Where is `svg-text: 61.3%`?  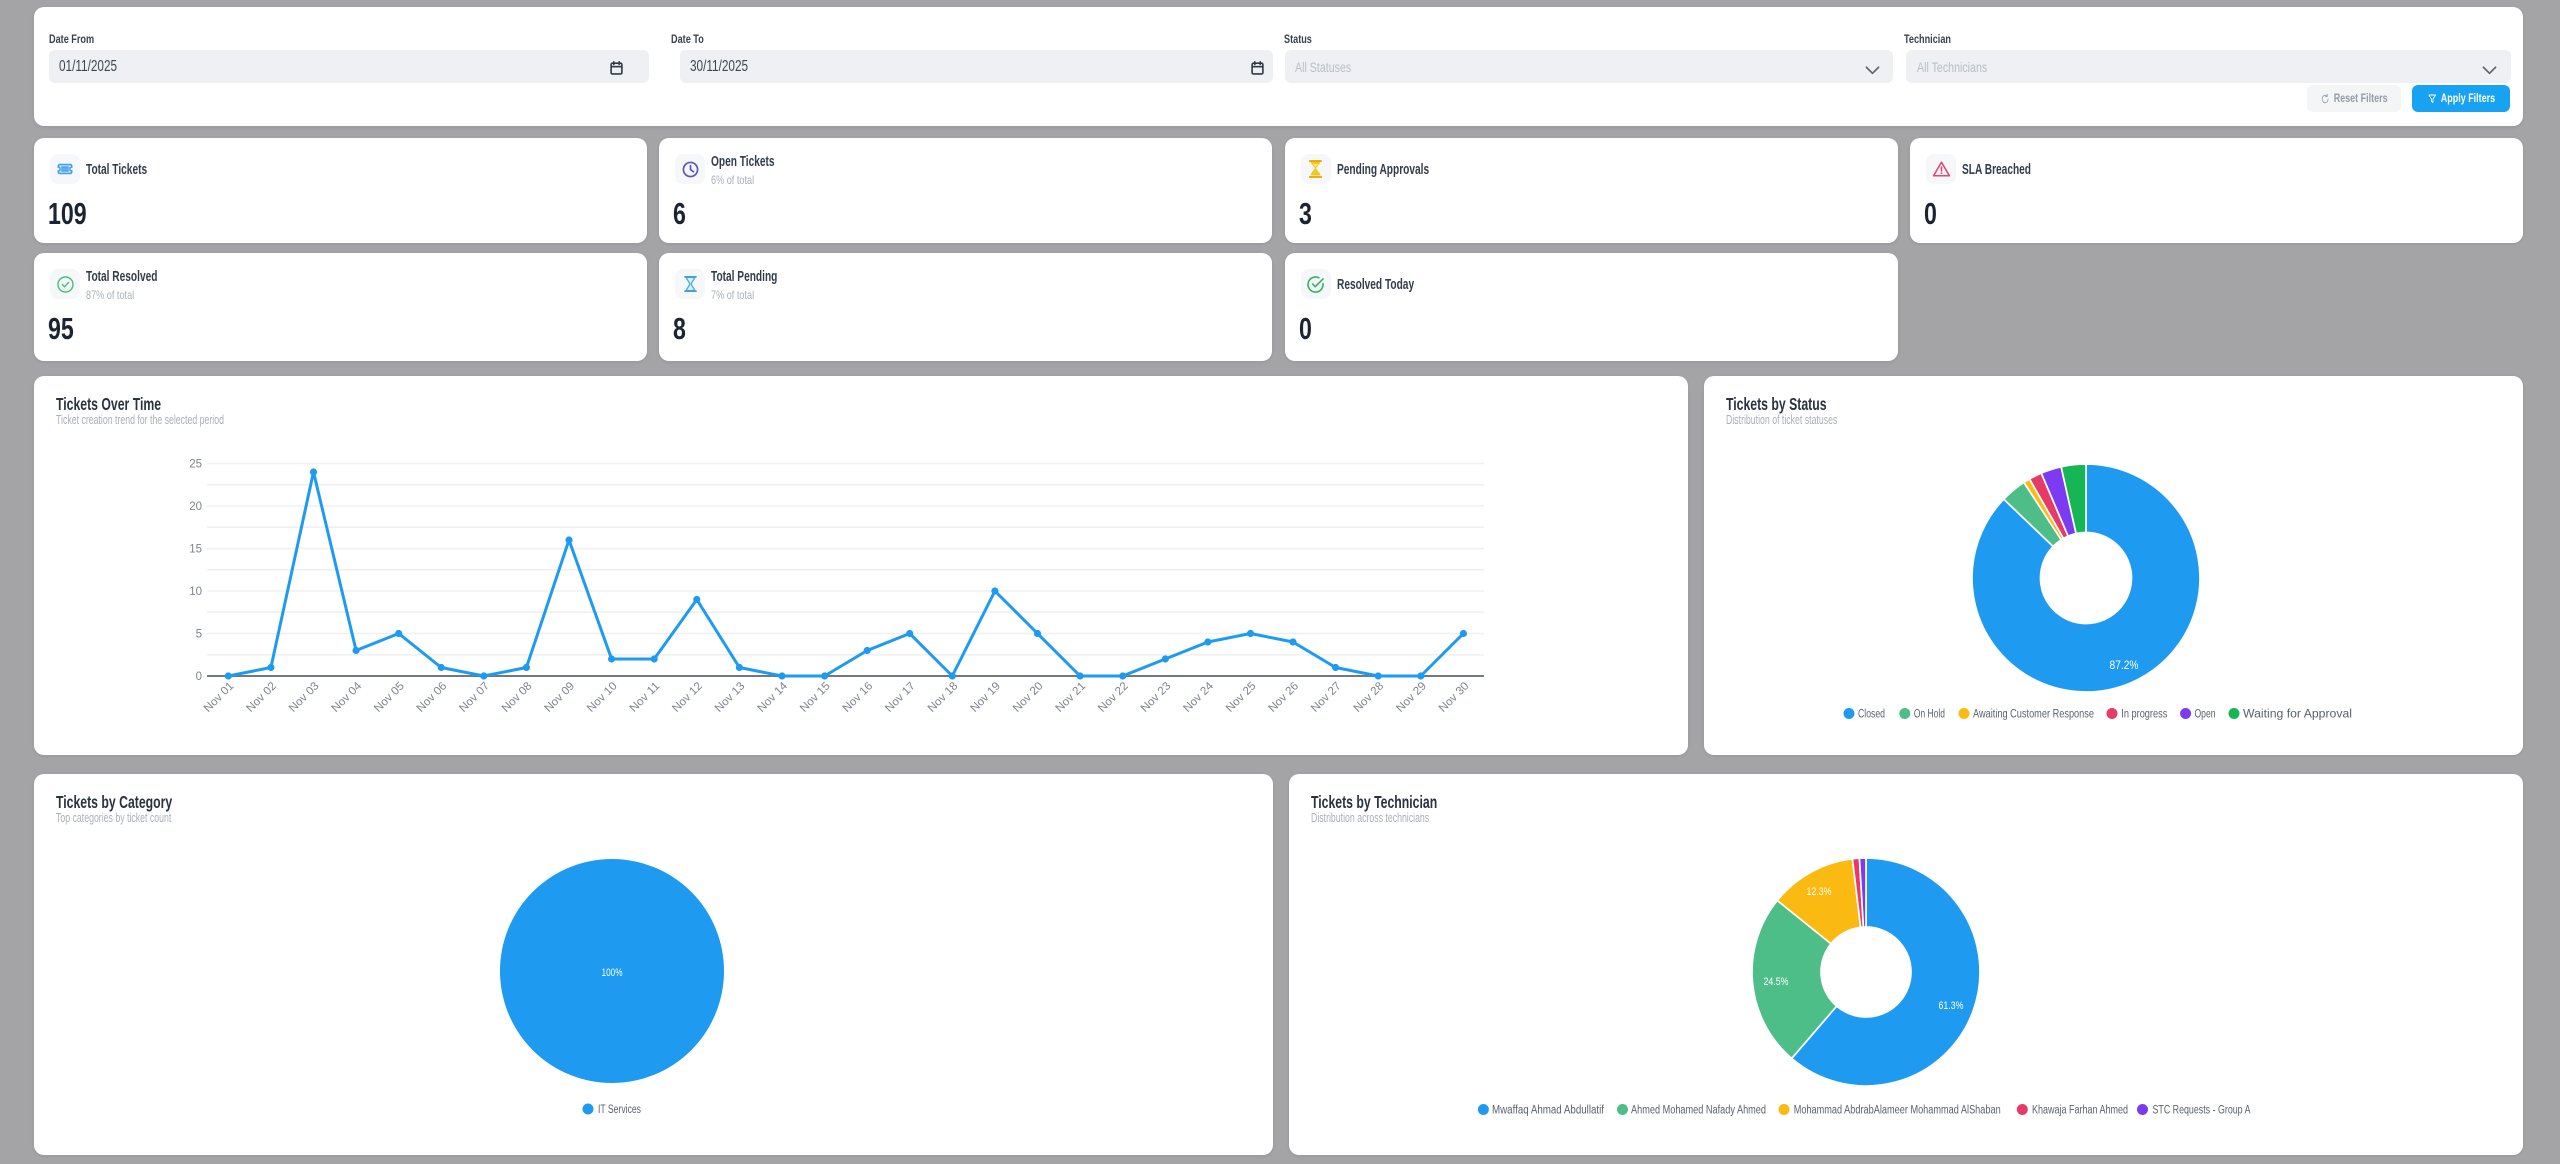 svg-text: 61.3% is located at coordinates (1951, 1006).